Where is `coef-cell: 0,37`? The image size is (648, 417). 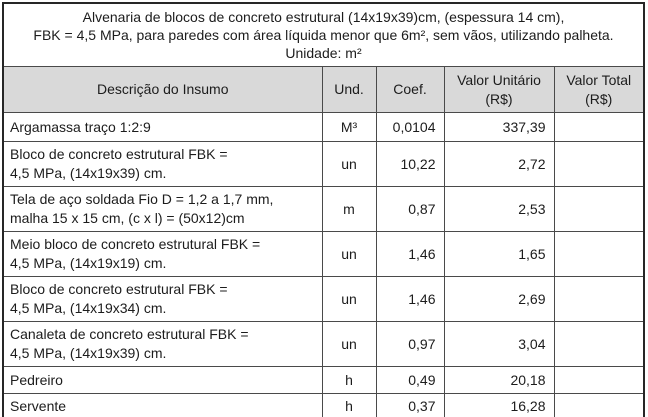
coef-cell: 0,37 is located at coordinates (410, 405).